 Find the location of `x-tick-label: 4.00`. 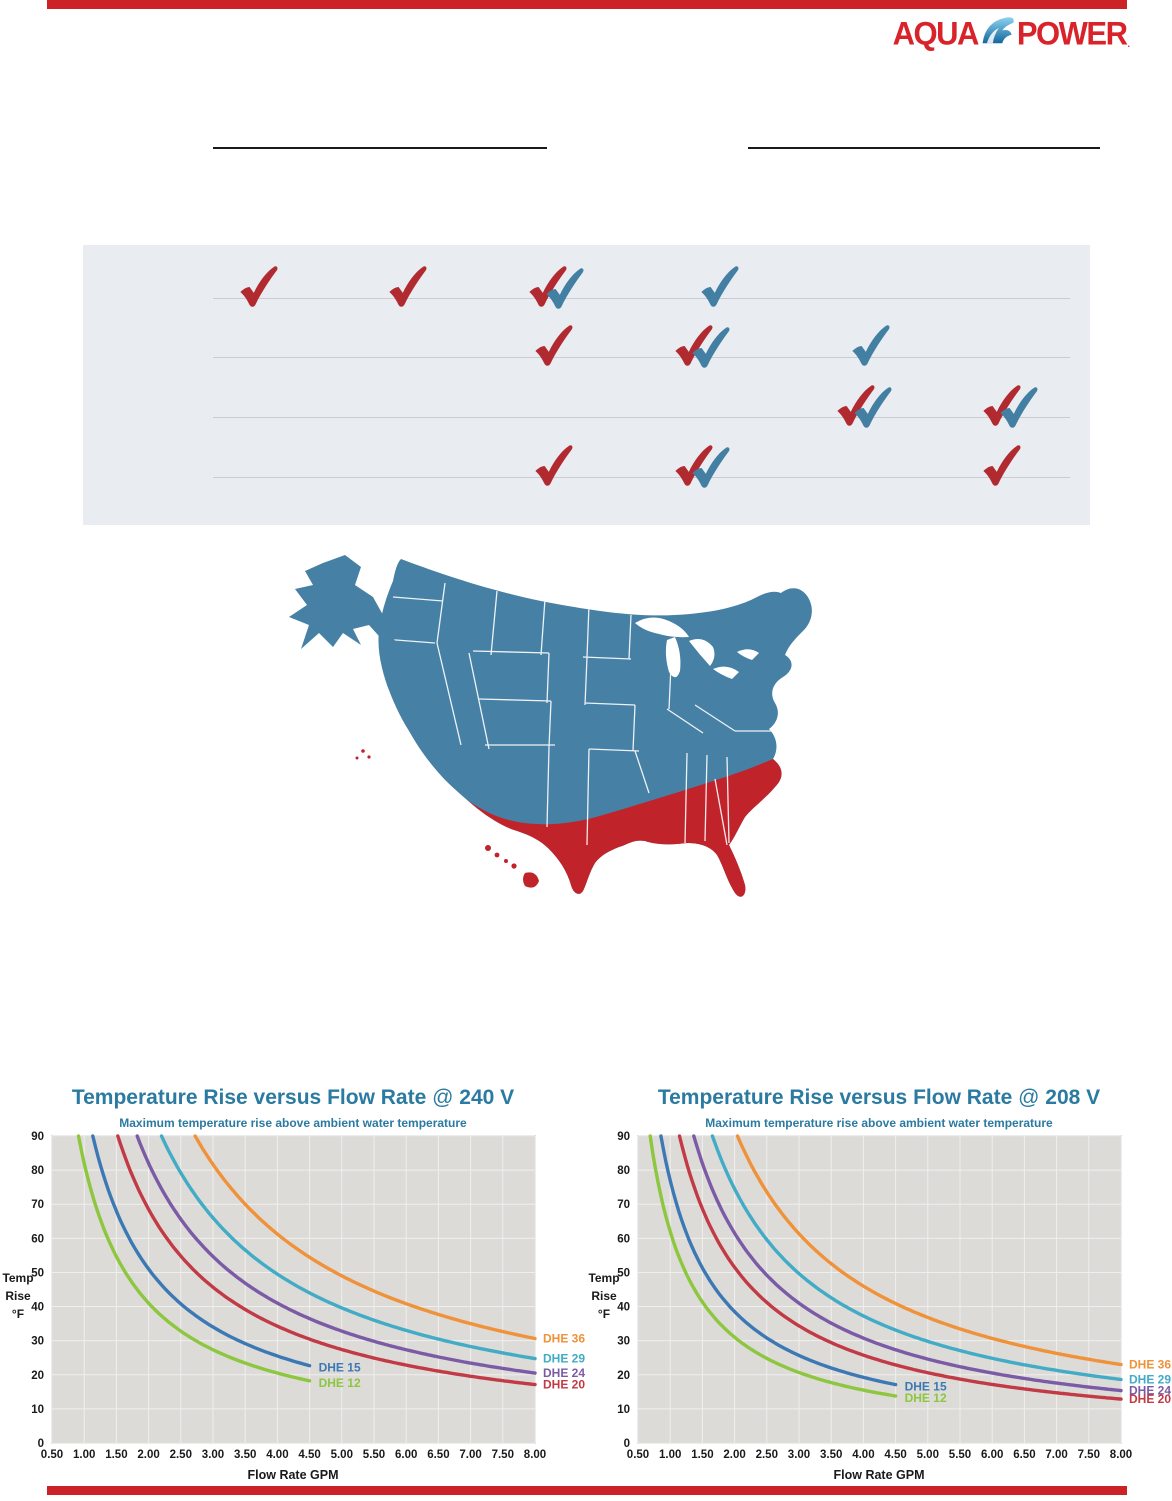

x-tick-label: 4.00 is located at coordinates (863, 1455).